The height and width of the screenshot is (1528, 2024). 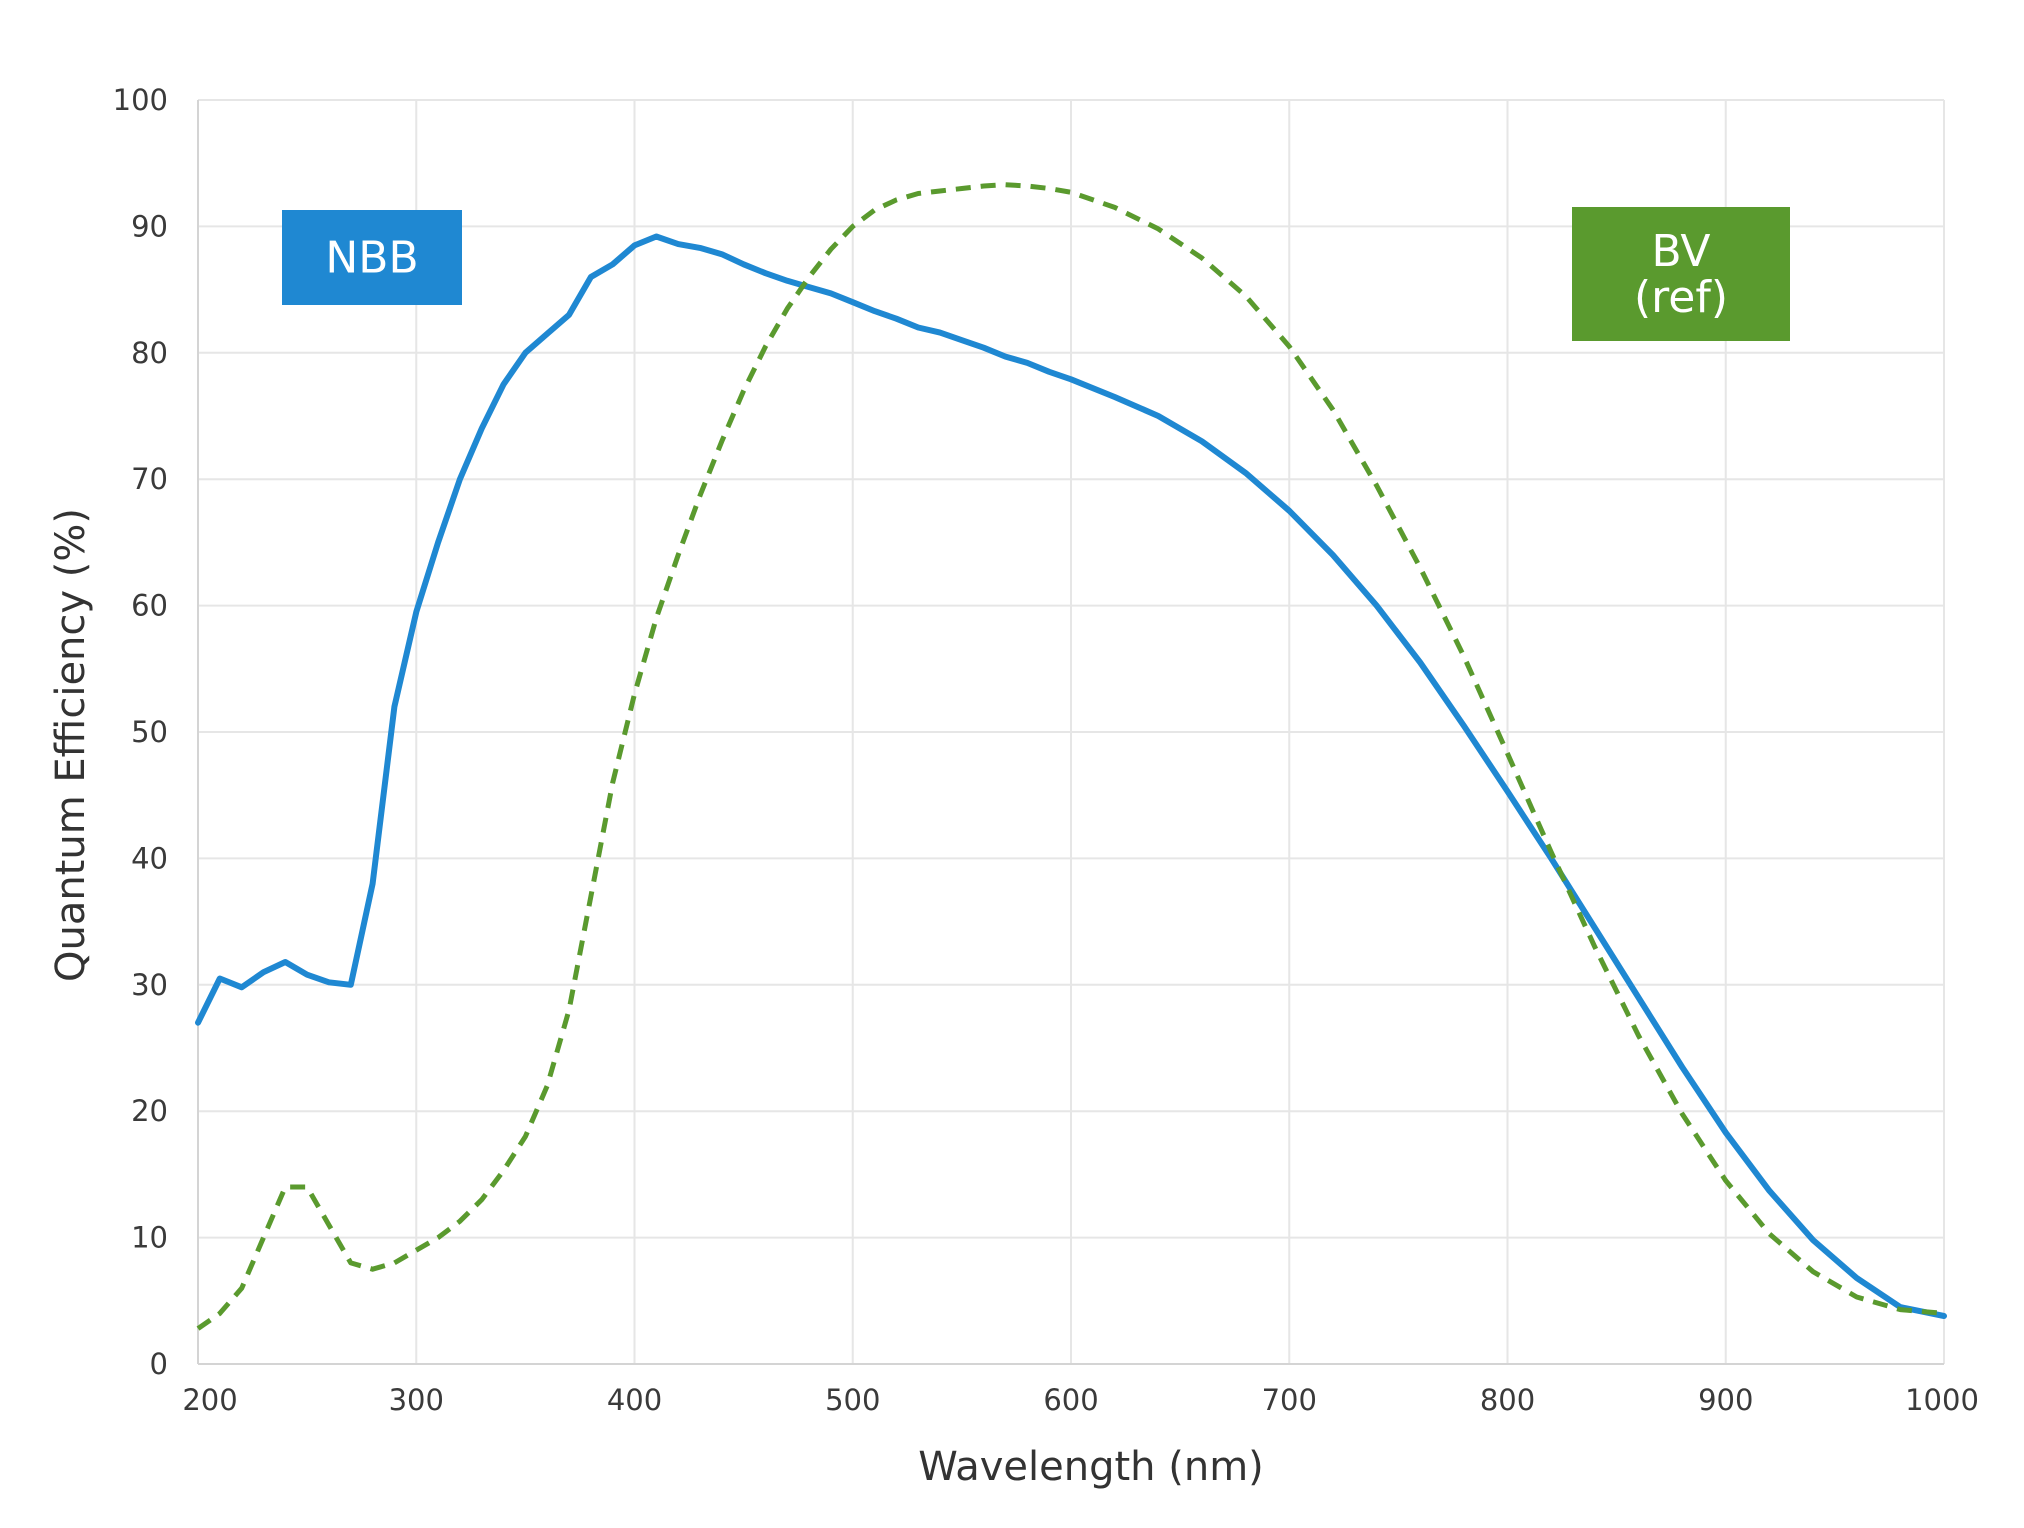 I want to click on x-tick-labels: 200 300 400 500 600 700 800 900 1000, so click(x=1080, y=1400).